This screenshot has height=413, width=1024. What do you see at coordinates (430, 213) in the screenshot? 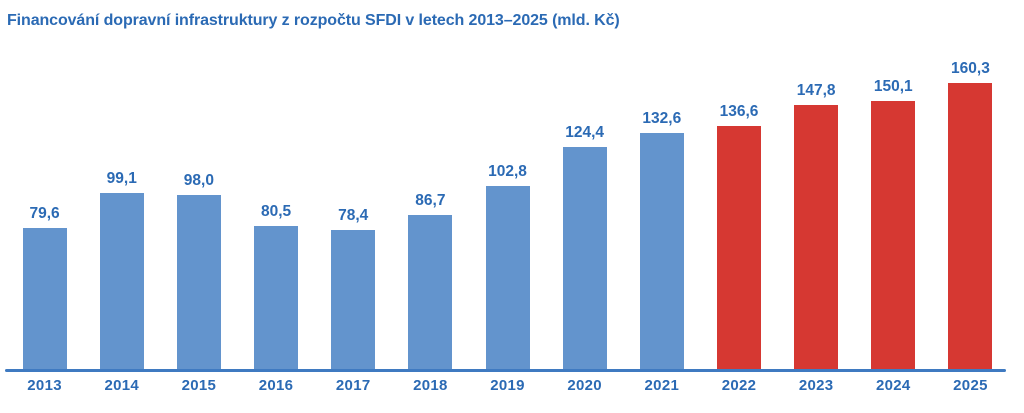
I see `bar-column-2018: 86,7` at bounding box center [430, 213].